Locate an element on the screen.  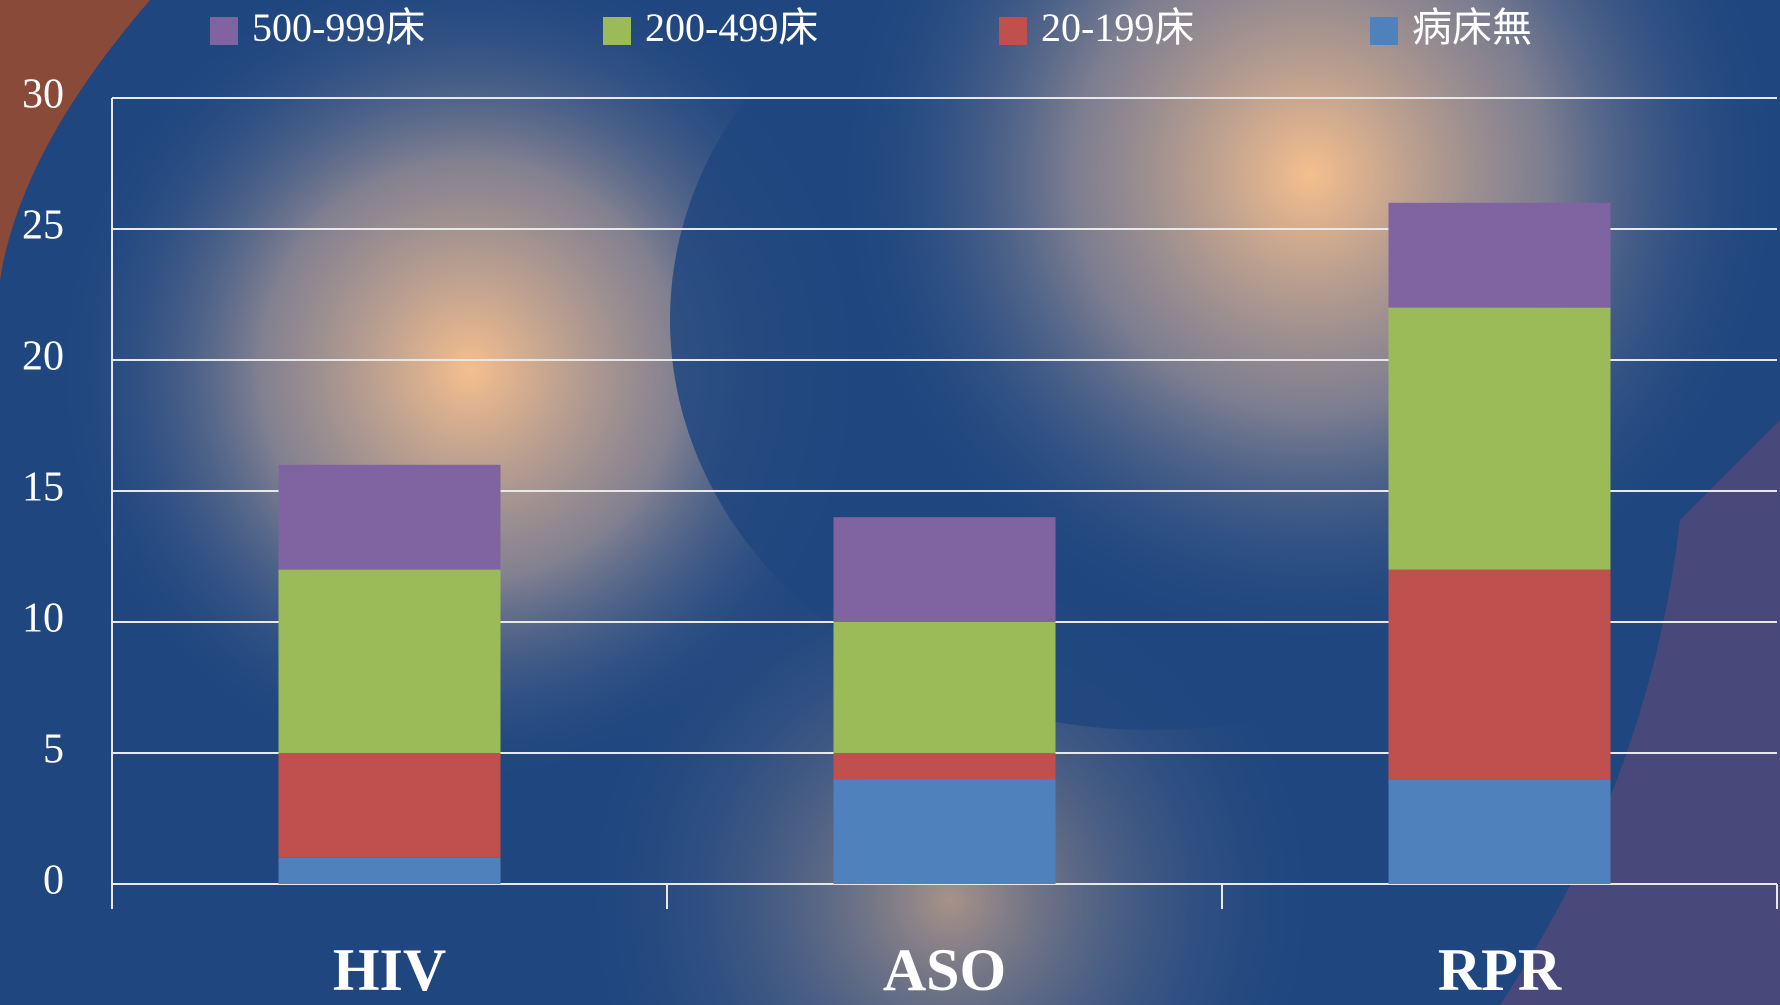
legend-label: 500-999床 is located at coordinates (338, 27).